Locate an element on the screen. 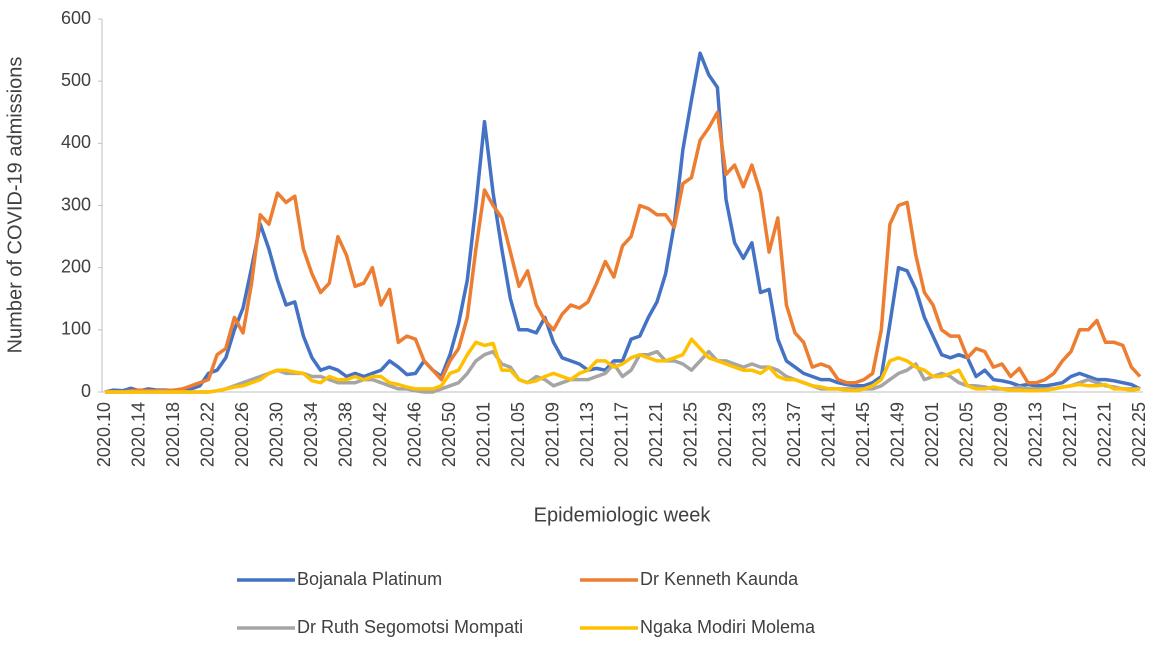 The image size is (1157, 646). x-tick-label: 2020.18 is located at coordinates (173, 434).